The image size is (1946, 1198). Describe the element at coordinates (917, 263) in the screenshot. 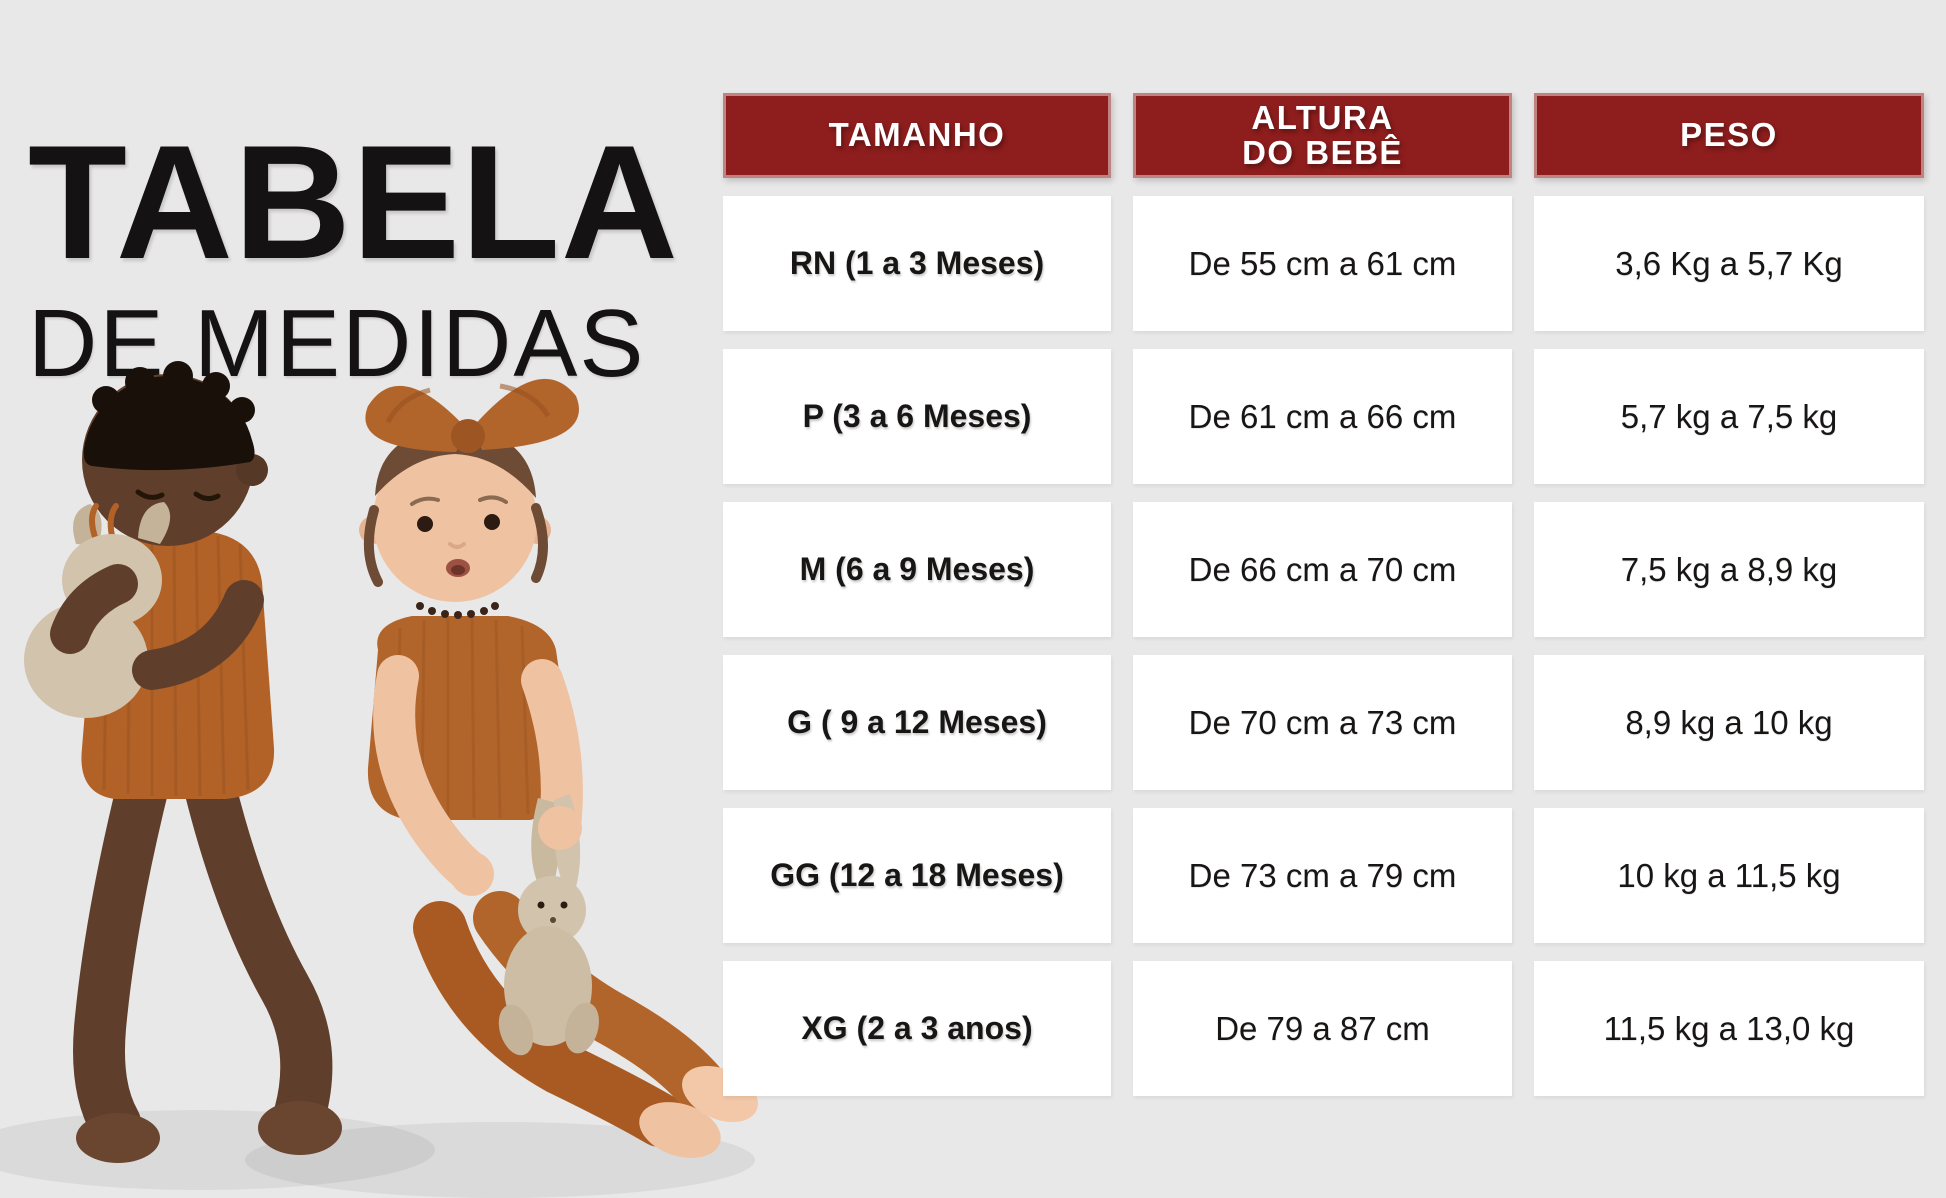

I see `cell-size-rn: RN (1 a 3 Meses)` at that location.